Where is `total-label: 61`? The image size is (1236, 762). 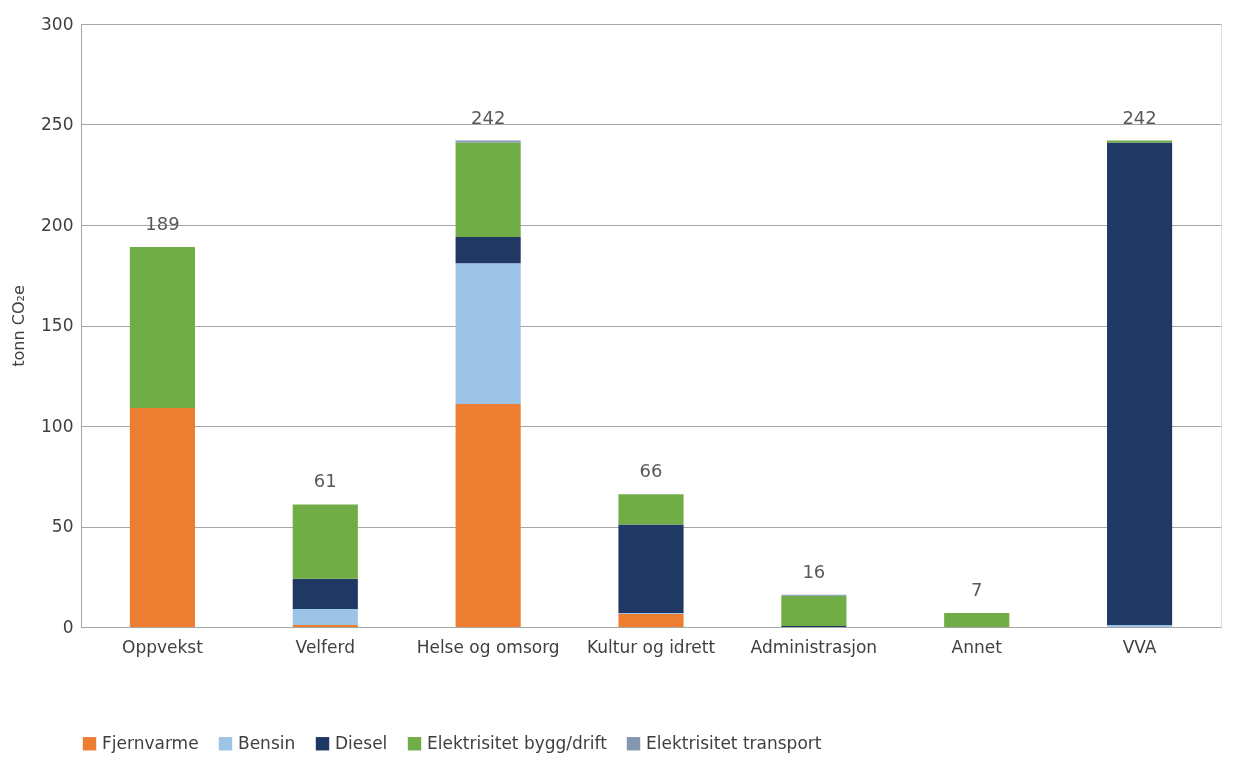
total-label: 61 is located at coordinates (325, 481).